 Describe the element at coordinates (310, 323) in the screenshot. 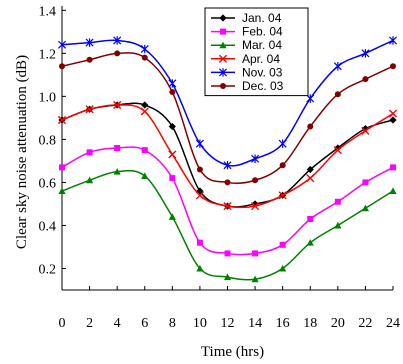

I see `x-tick-label: 18` at that location.